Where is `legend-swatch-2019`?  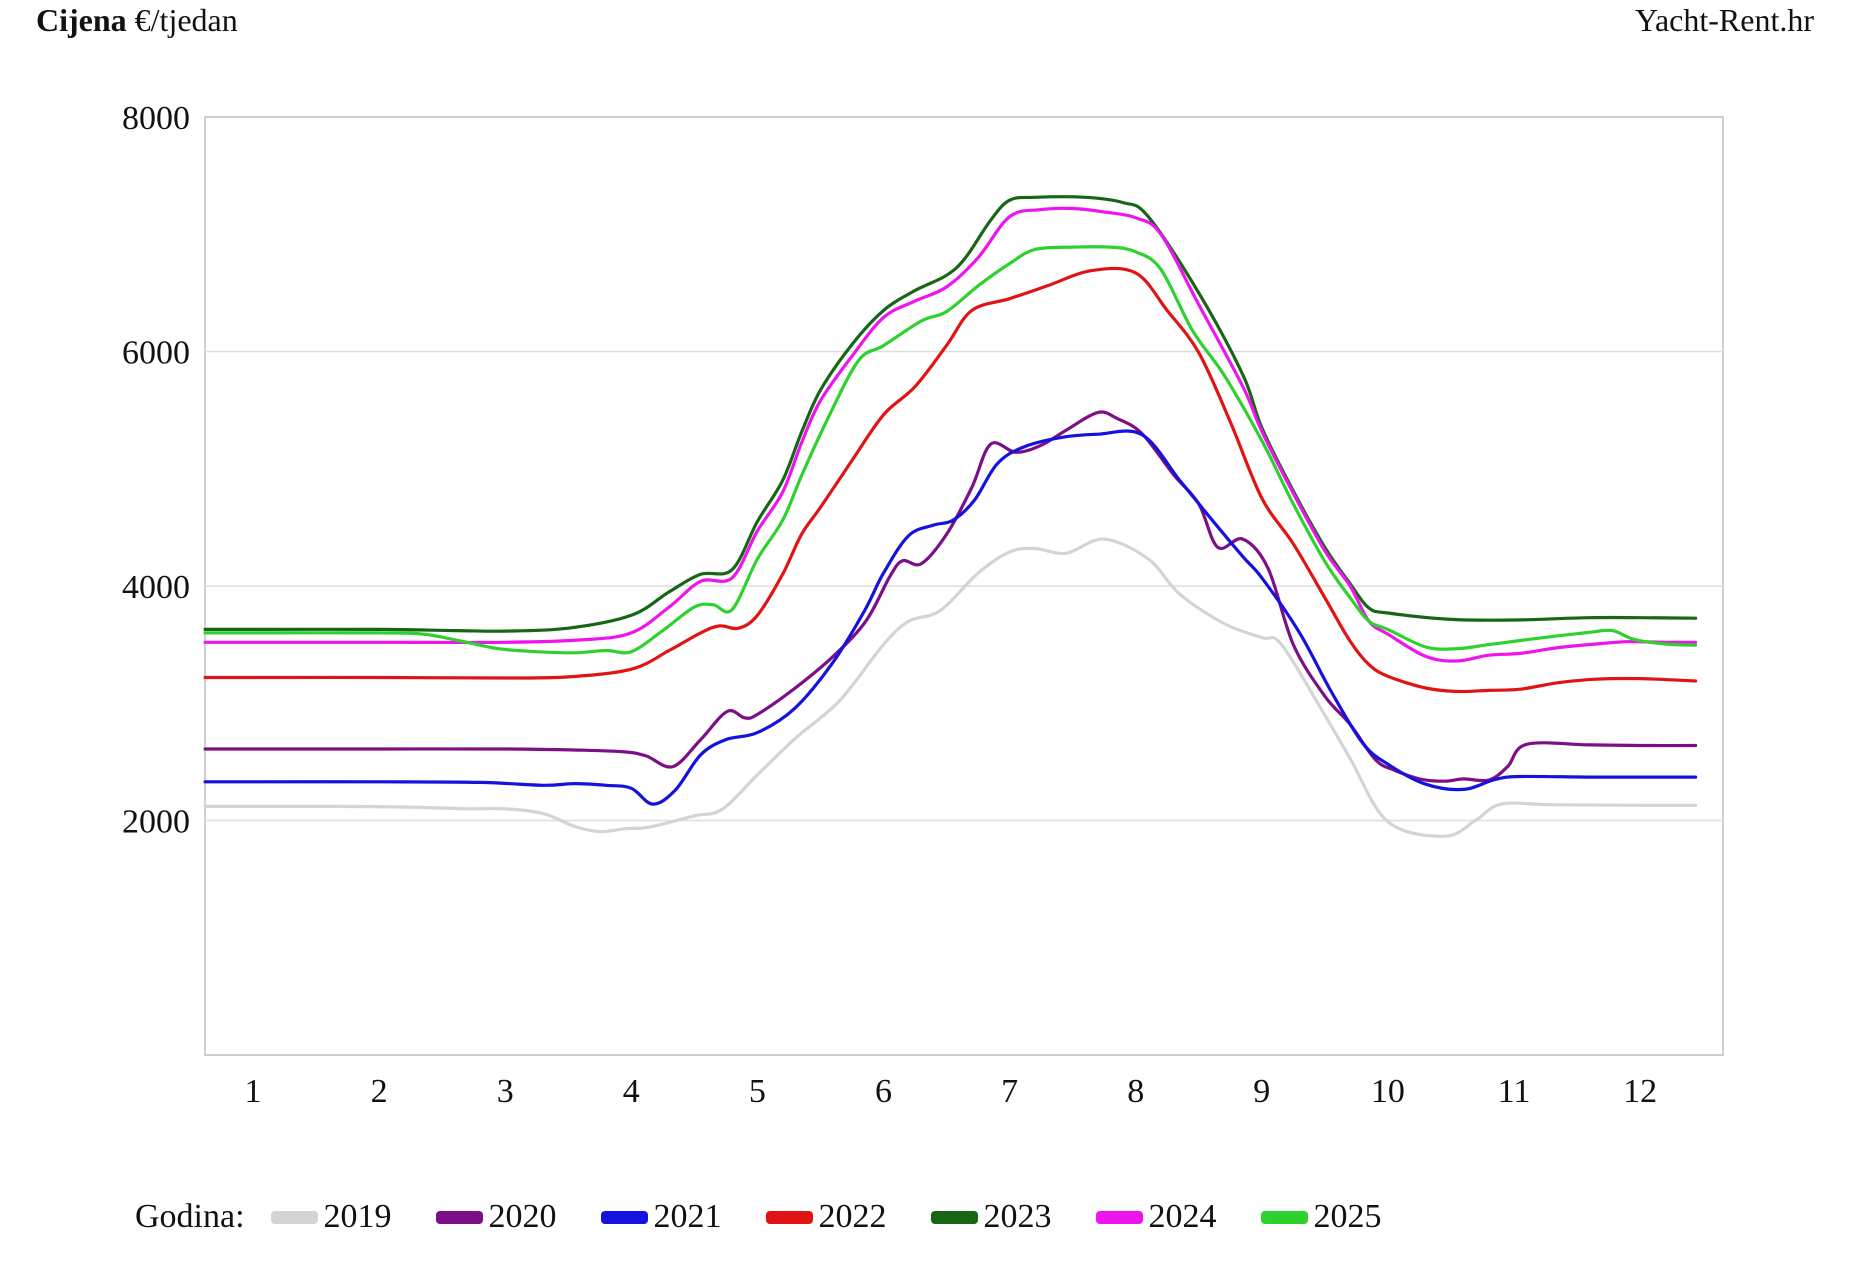 legend-swatch-2019 is located at coordinates (294, 1217).